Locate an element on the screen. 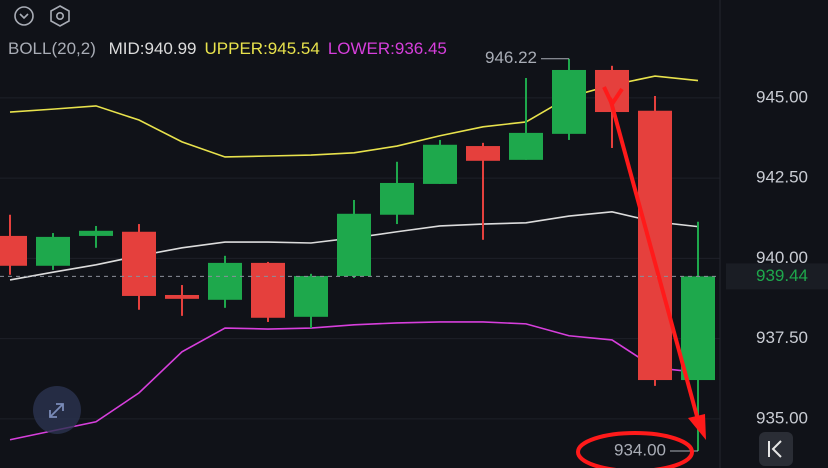  legend-entry: MID:940.99 is located at coordinates (153, 48).